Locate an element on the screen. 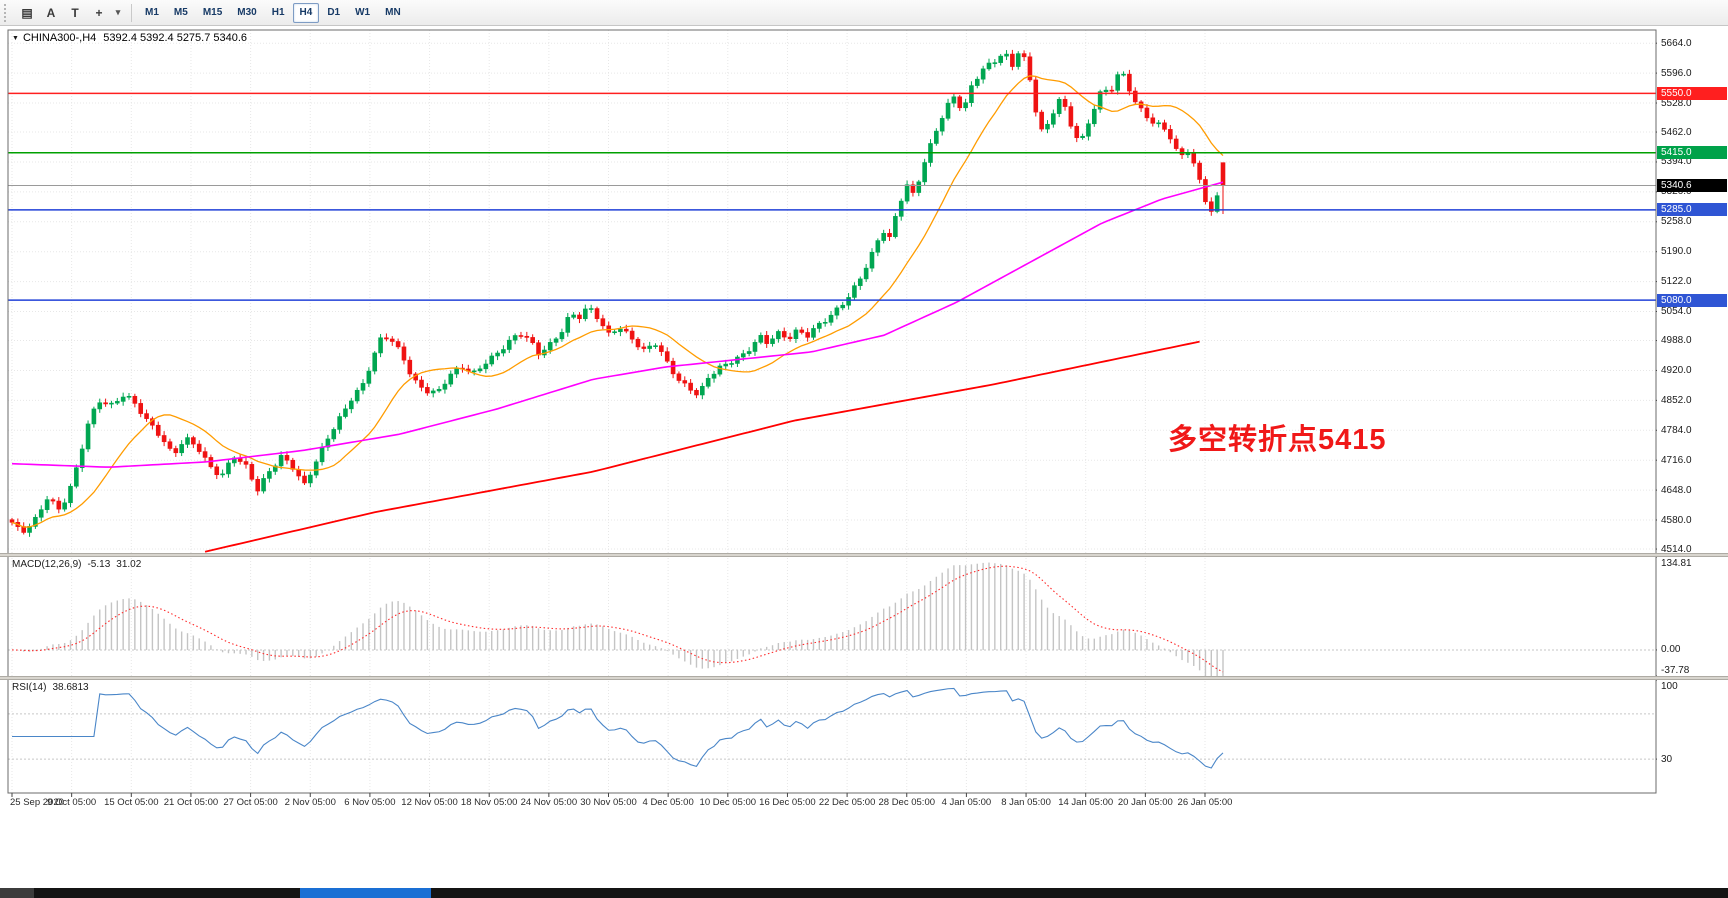 The height and width of the screenshot is (898, 1728). time-axis-label: 25 Sep 2020 is located at coordinates (37, 802).